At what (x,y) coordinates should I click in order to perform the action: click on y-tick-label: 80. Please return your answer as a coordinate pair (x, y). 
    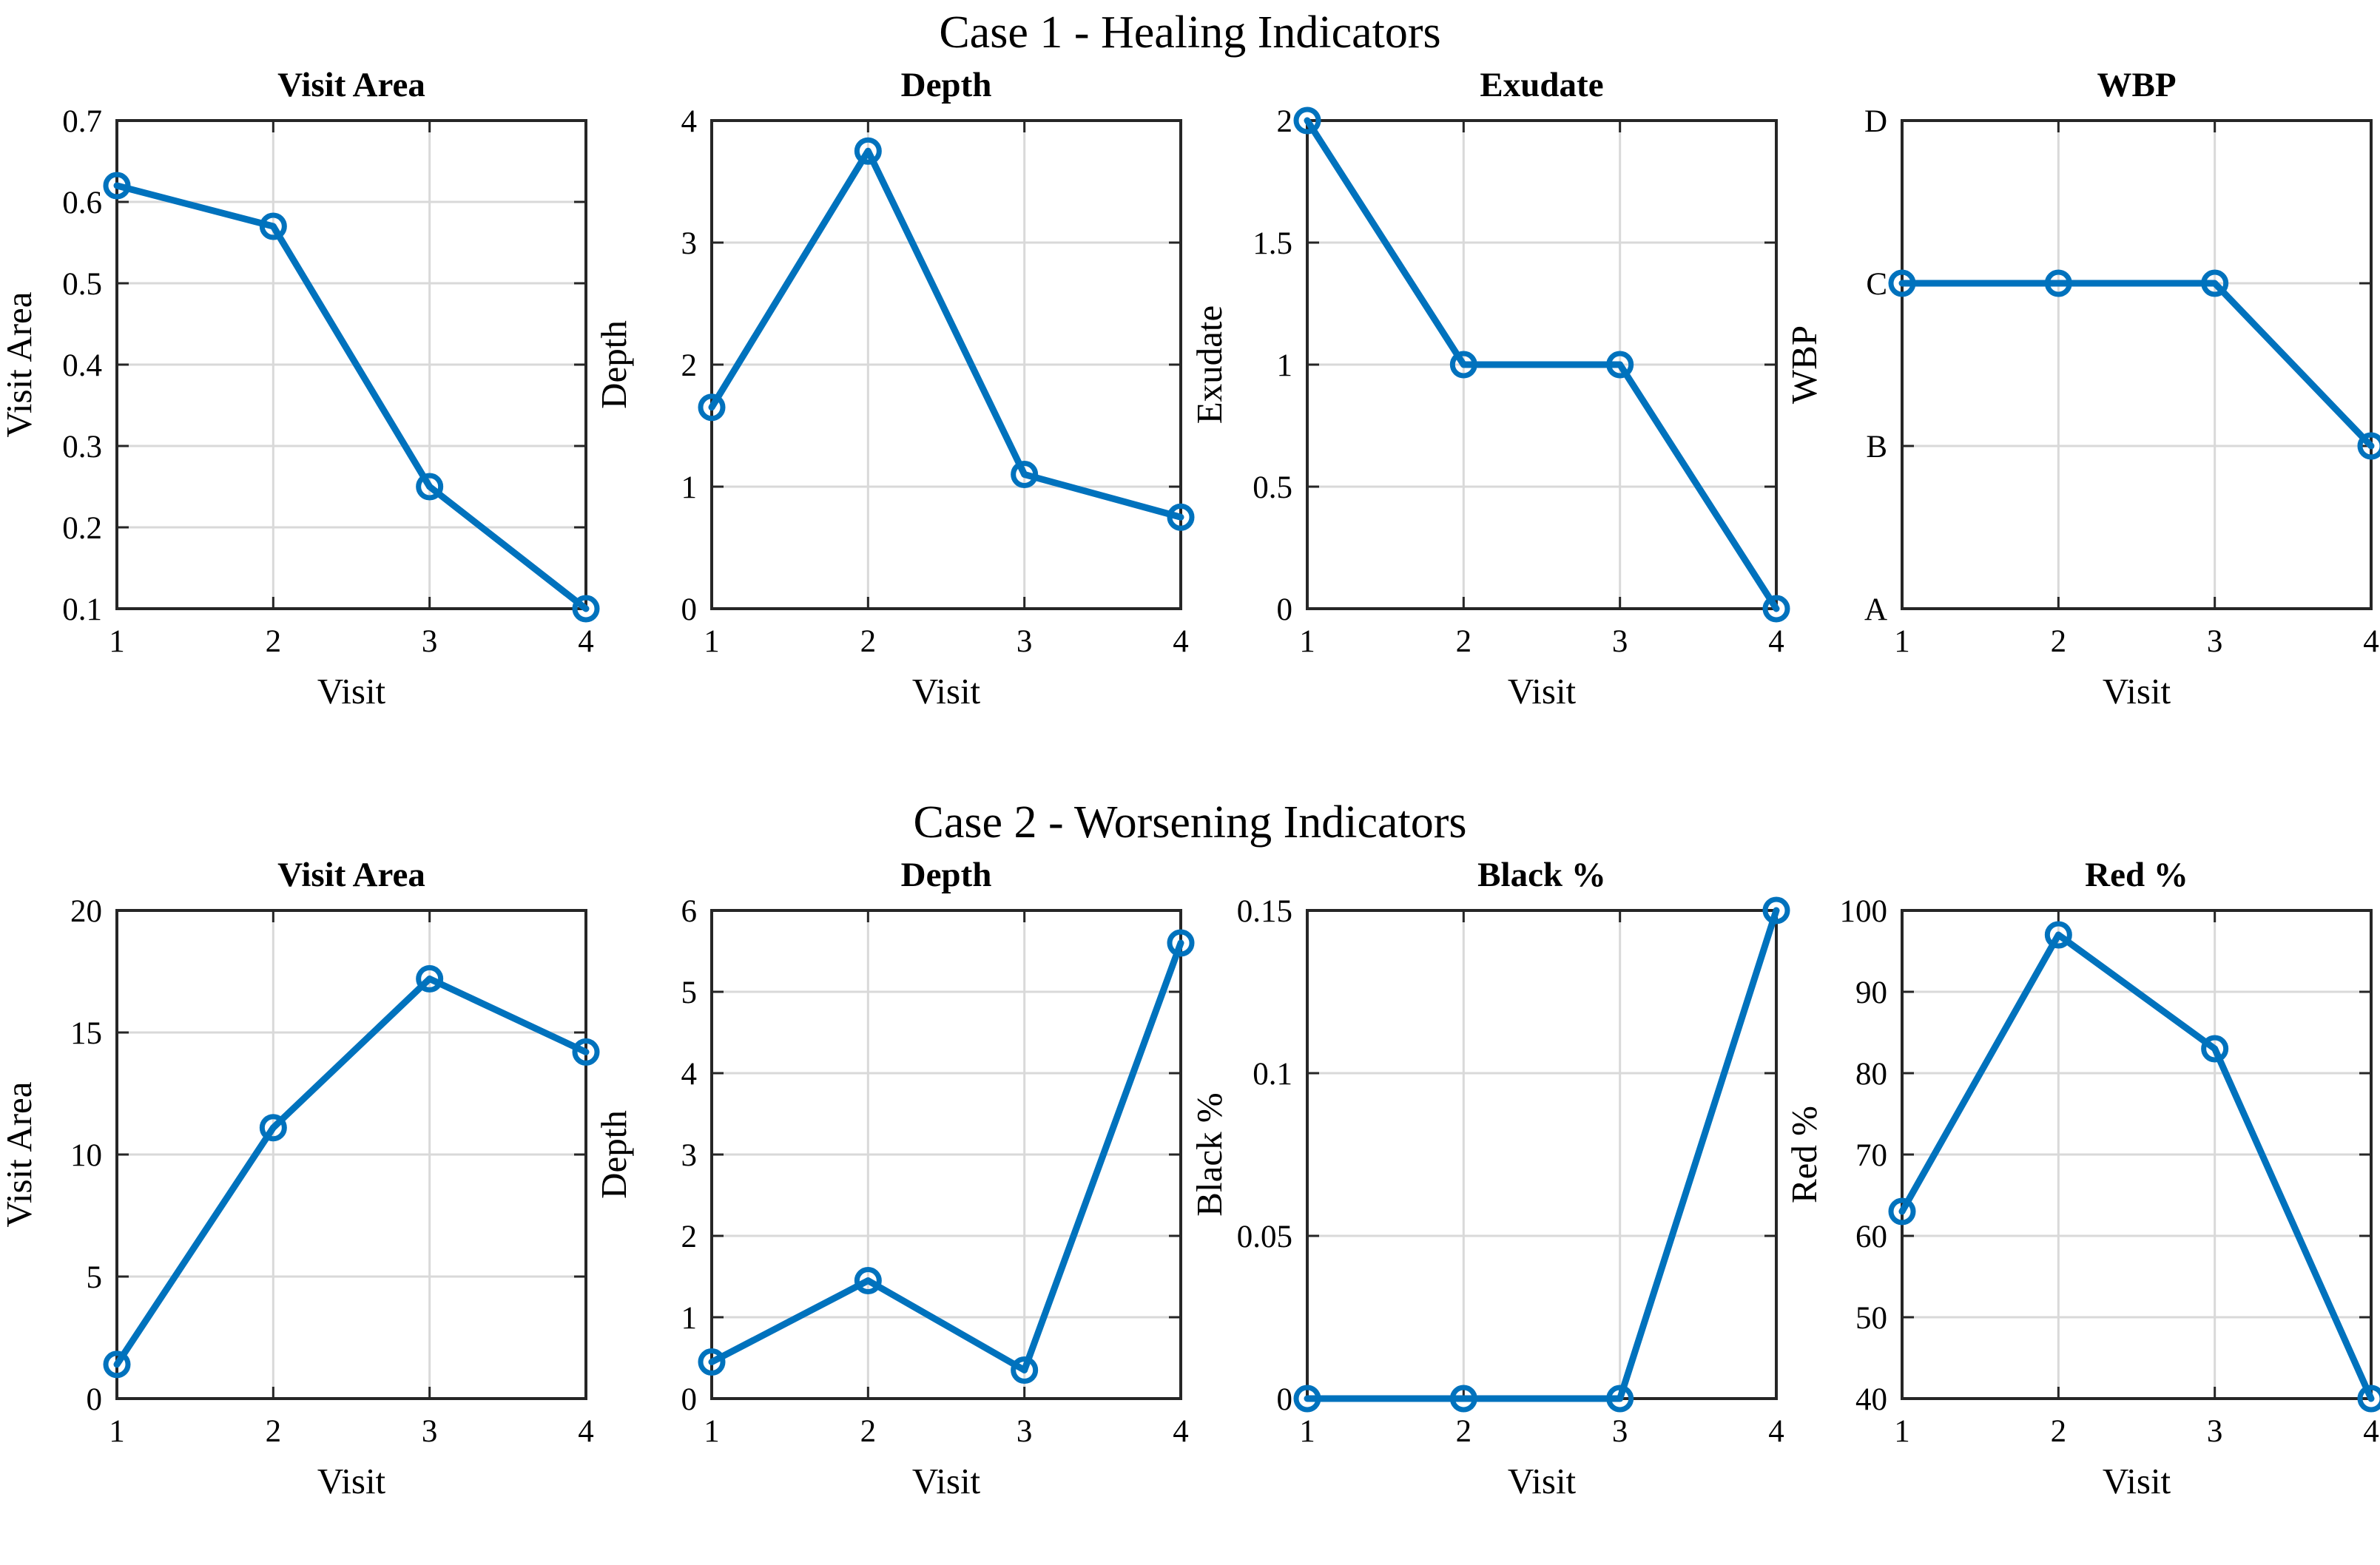
    Looking at the image, I should click on (1871, 1074).